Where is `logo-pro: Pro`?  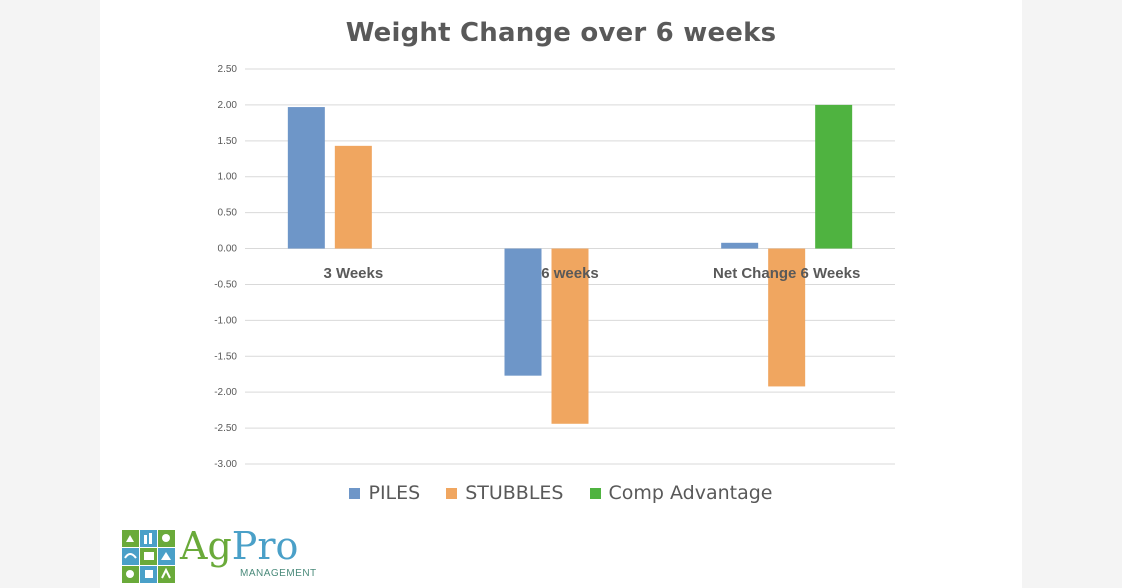 logo-pro: Pro is located at coordinates (265, 546).